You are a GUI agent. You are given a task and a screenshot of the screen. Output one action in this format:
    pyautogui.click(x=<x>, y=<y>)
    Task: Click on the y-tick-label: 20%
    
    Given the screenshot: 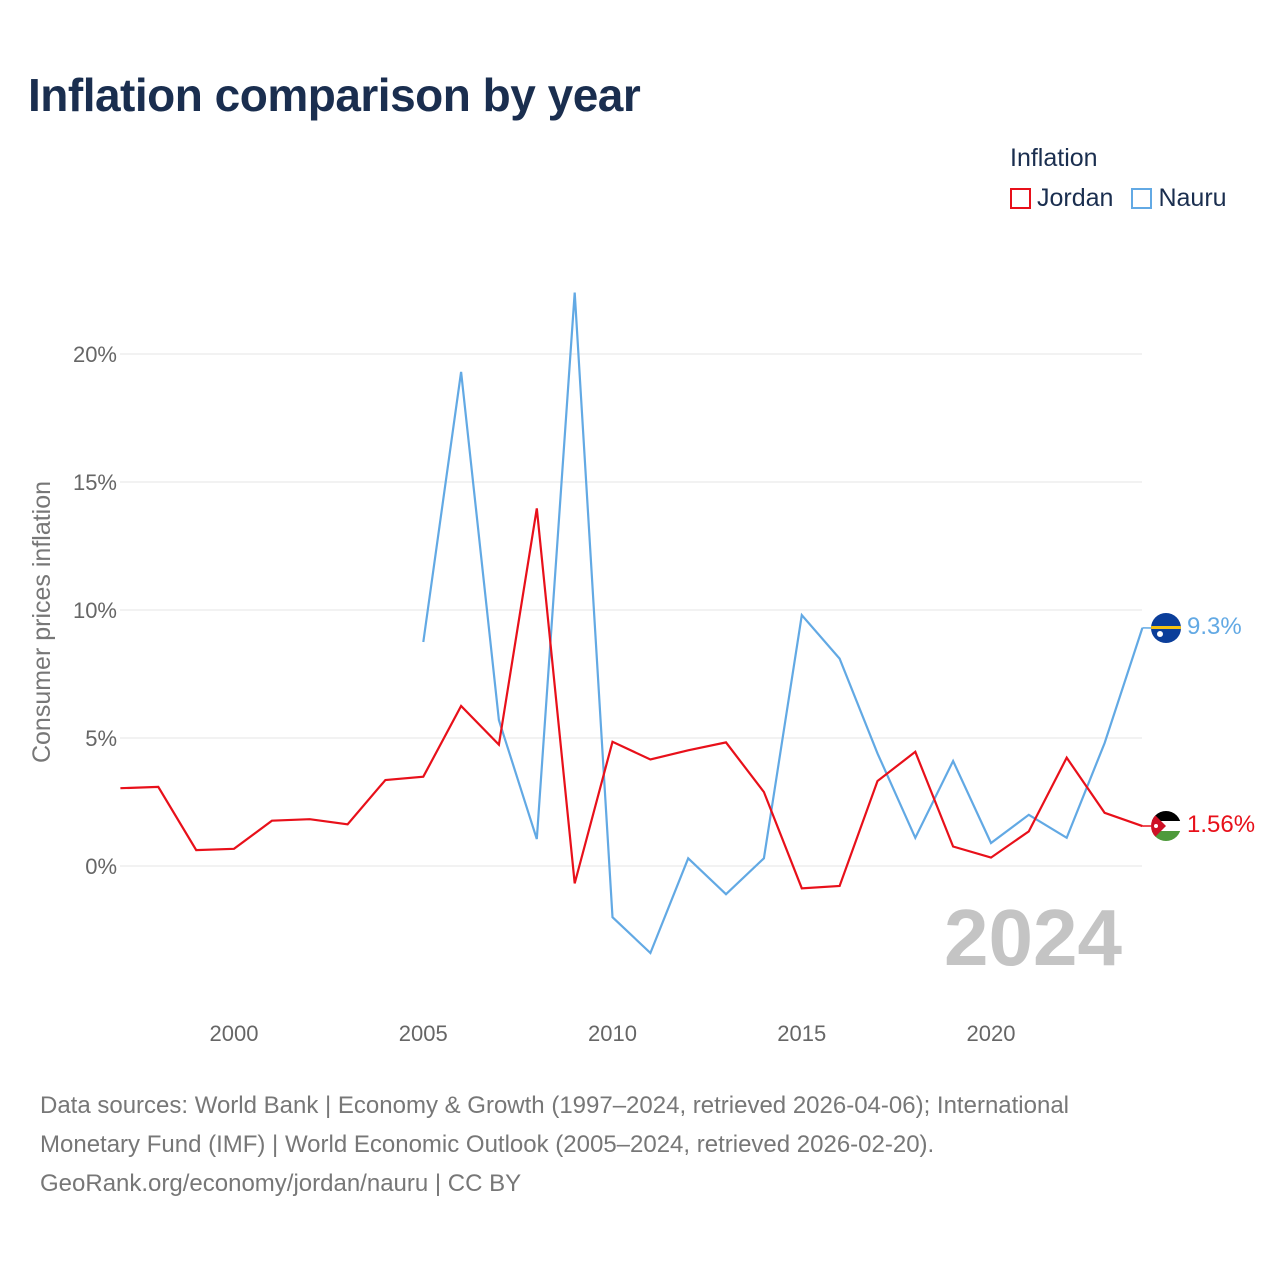 What is the action you would take?
    pyautogui.click(x=95, y=354)
    